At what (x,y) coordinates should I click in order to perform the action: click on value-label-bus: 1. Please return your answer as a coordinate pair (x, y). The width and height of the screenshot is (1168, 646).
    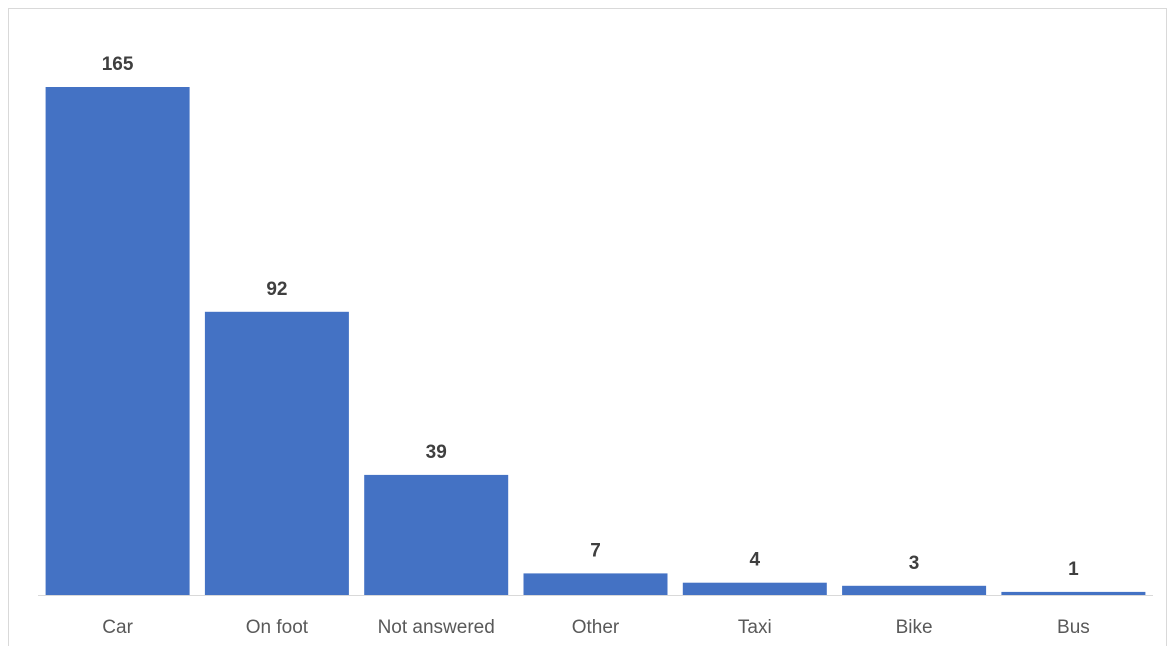
    Looking at the image, I should click on (1073, 569).